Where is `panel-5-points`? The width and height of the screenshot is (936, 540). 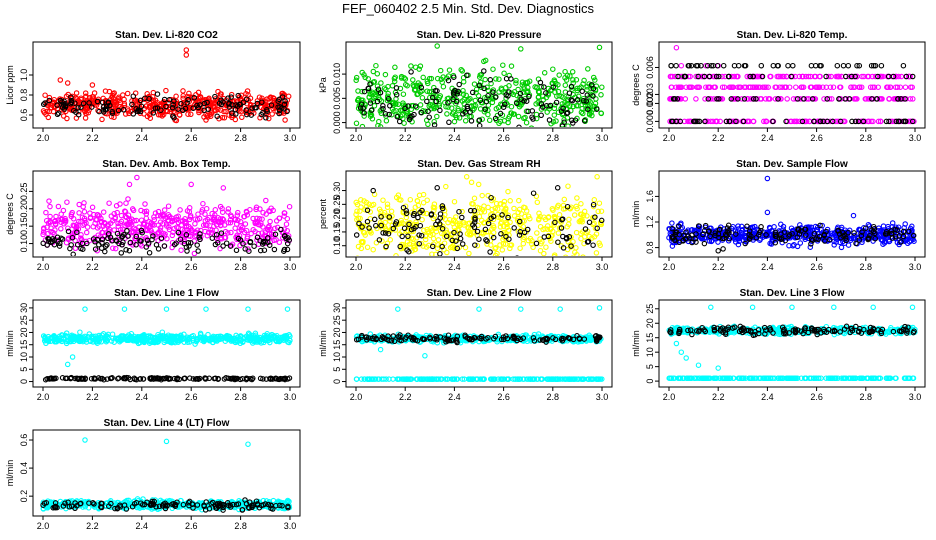 panel-5-points is located at coordinates (479, 215).